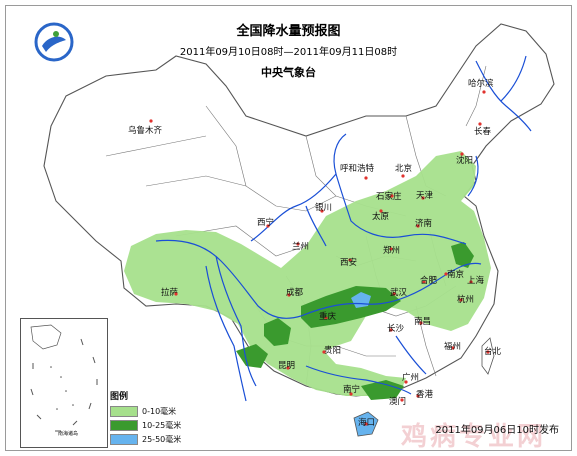  I want to click on city-label: 济南, so click(424, 224).